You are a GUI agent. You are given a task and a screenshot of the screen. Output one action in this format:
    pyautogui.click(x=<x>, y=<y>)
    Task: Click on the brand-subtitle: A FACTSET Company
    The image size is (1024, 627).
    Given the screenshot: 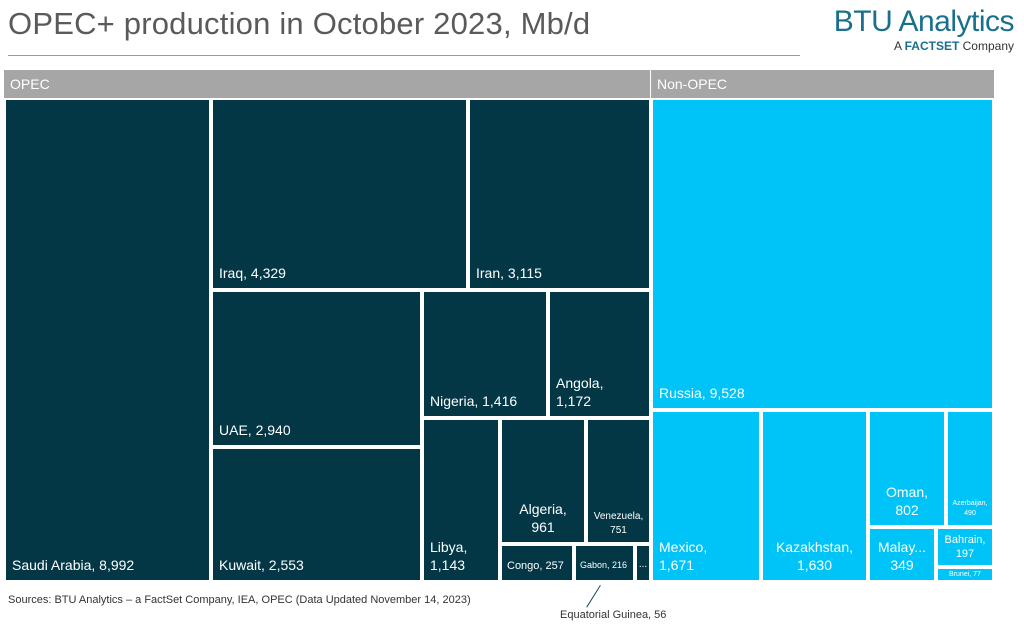 What is the action you would take?
    pyautogui.click(x=953, y=46)
    